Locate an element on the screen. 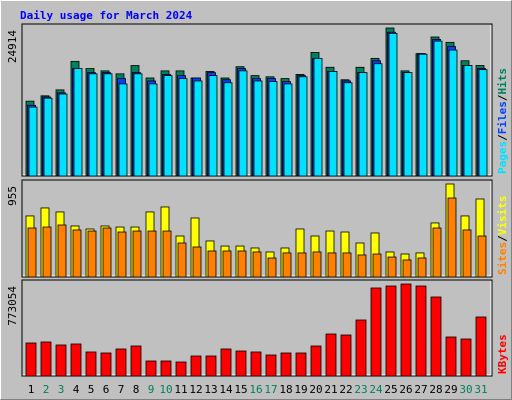 The width and height of the screenshot is (512, 400). x-tick-label: 5 is located at coordinates (91, 389).